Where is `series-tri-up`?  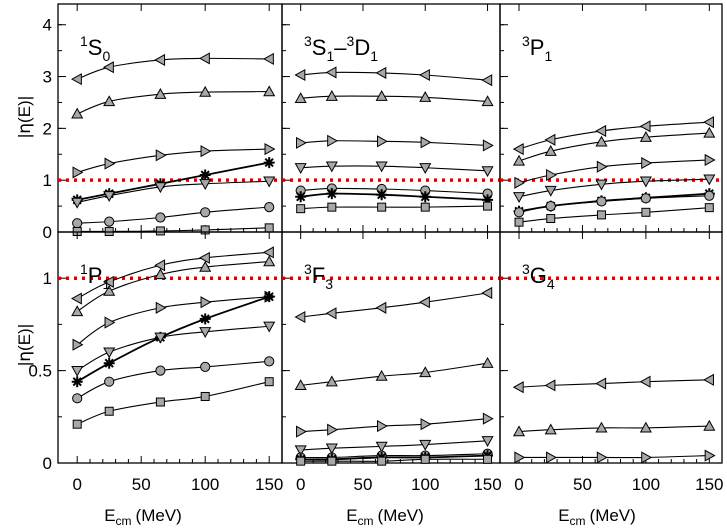
series-tri-up is located at coordinates (173, 286).